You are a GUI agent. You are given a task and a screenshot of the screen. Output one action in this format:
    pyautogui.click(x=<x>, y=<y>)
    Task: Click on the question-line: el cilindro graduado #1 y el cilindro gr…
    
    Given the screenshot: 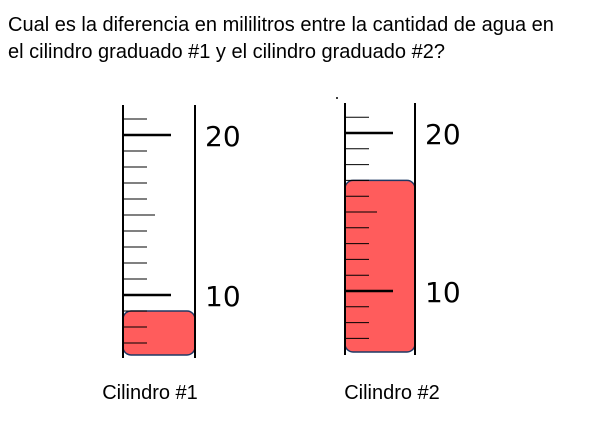 What is the action you would take?
    pyautogui.click(x=226, y=52)
    